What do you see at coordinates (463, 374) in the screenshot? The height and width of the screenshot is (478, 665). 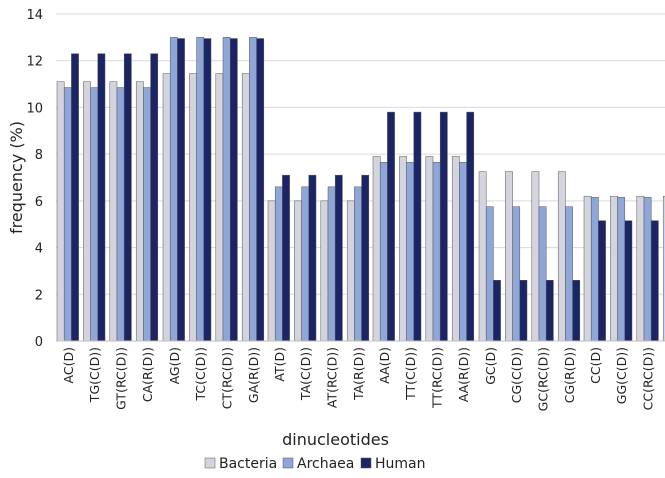 I see `x-tick-label: AA(R(D))` at bounding box center [463, 374].